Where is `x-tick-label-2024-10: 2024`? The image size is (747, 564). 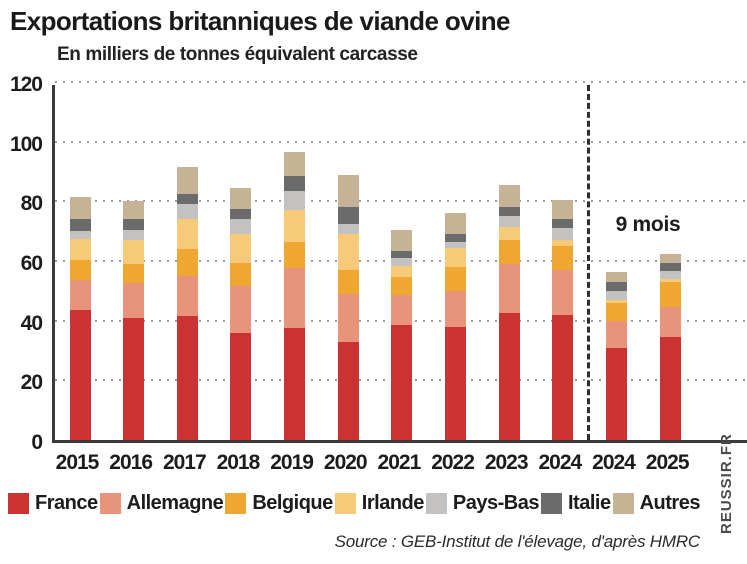 x-tick-label-2024-10: 2024 is located at coordinates (614, 462).